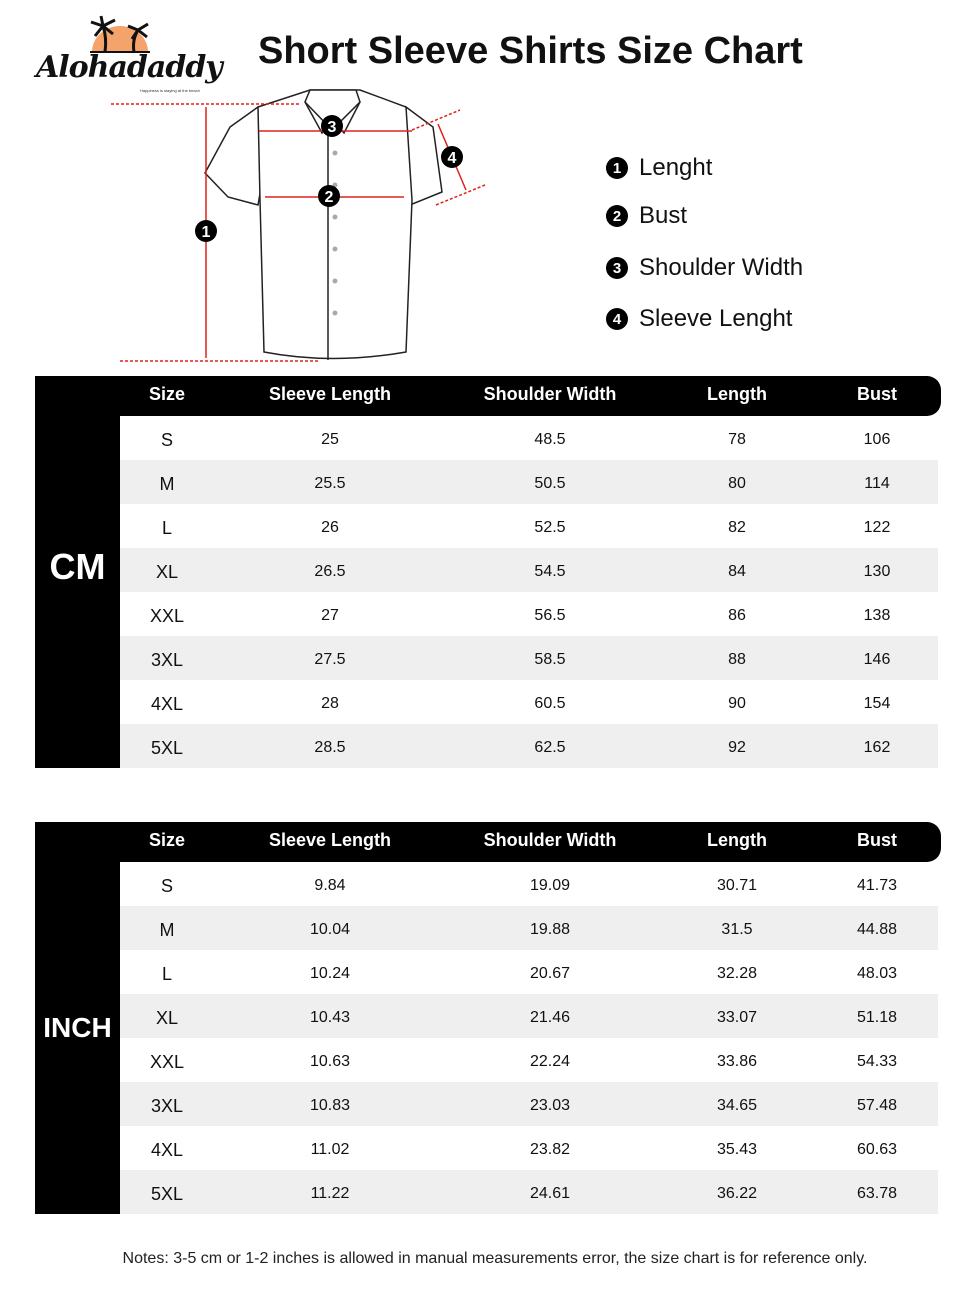 This screenshot has width=975, height=1300. What do you see at coordinates (330, 527) in the screenshot?
I see `table-cell: 26` at bounding box center [330, 527].